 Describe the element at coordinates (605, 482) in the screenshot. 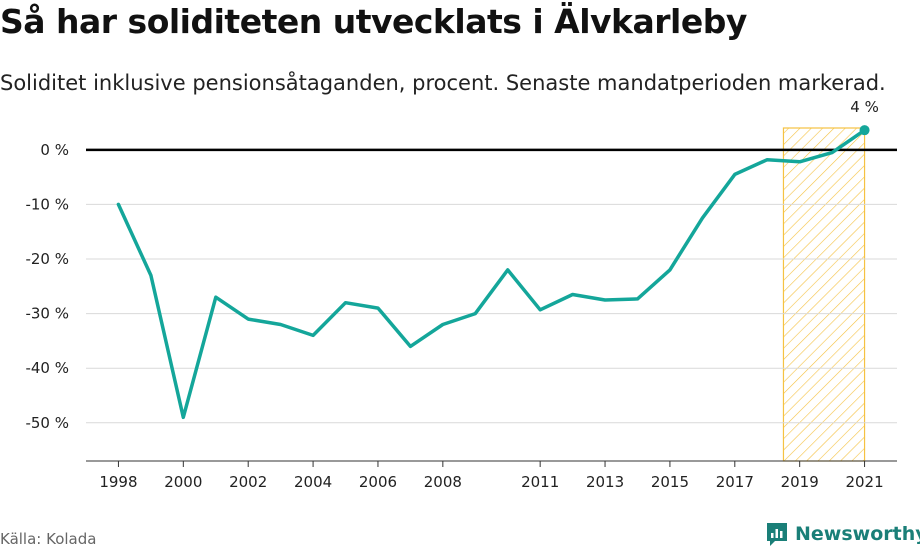

I see `x-tick-label: 2013` at that location.